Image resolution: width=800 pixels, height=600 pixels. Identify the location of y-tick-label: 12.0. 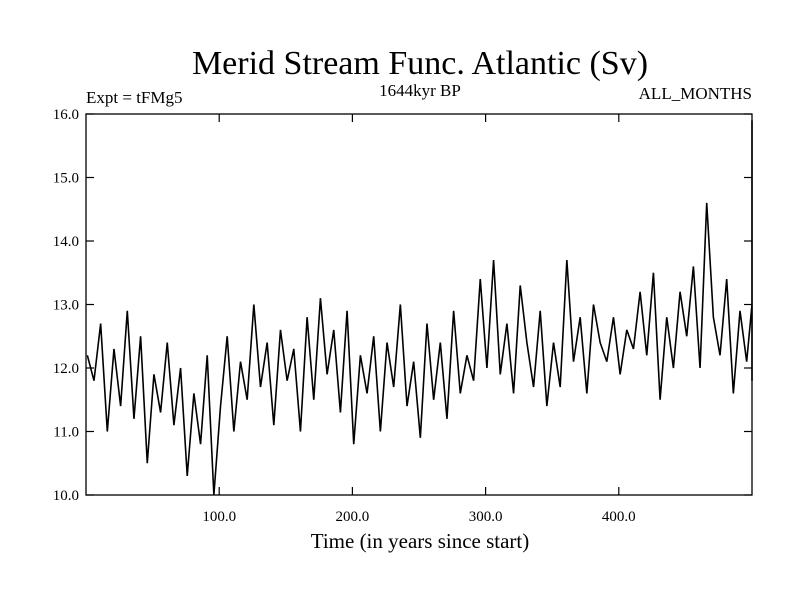
(66, 369).